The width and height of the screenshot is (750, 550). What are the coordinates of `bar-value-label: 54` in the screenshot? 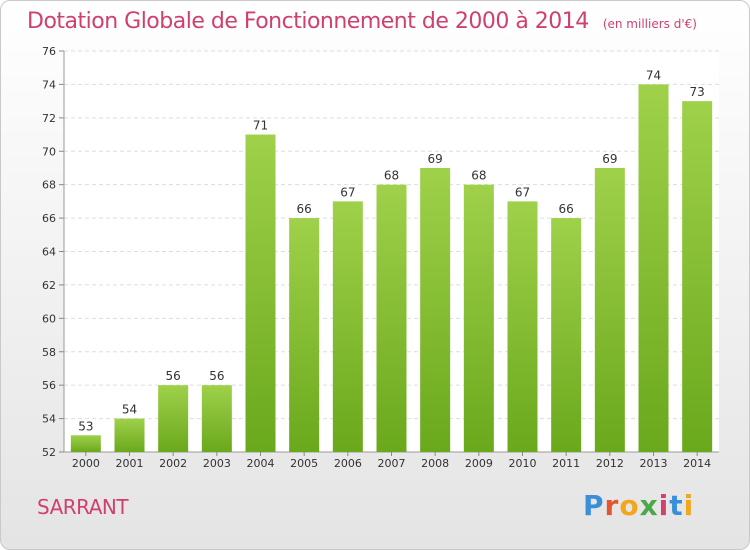 It's located at (129, 410).